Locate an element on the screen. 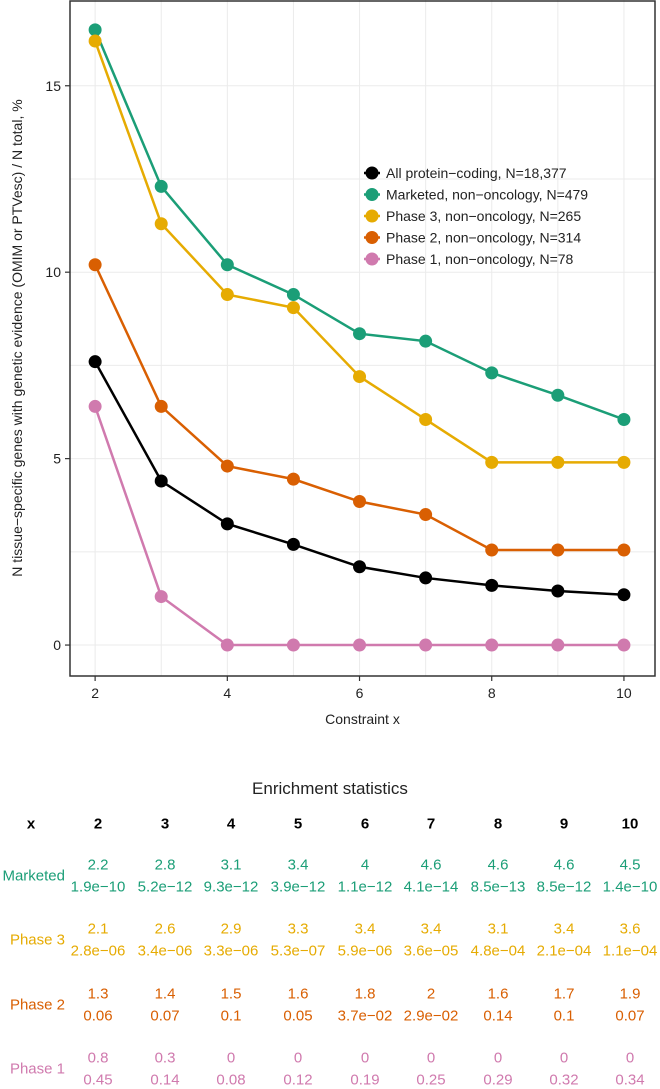  legend-label: Marketed, non−oncology, N=479 is located at coordinates (487, 195).